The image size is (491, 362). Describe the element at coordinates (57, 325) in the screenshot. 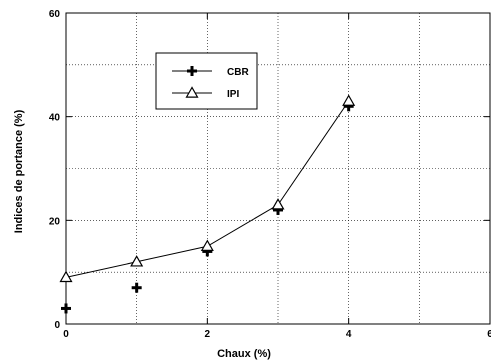

I see `y-tick-label: 0` at that location.